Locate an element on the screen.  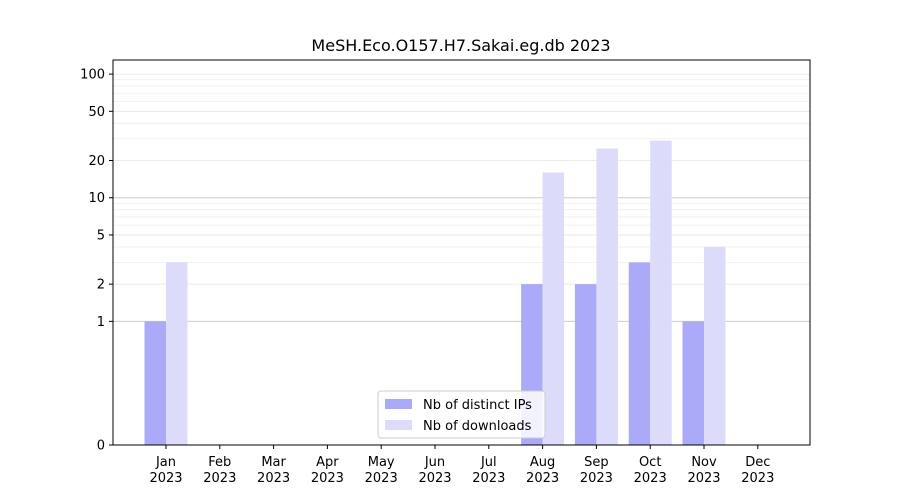
x-tick-label-month: Jun is located at coordinates (434, 462).